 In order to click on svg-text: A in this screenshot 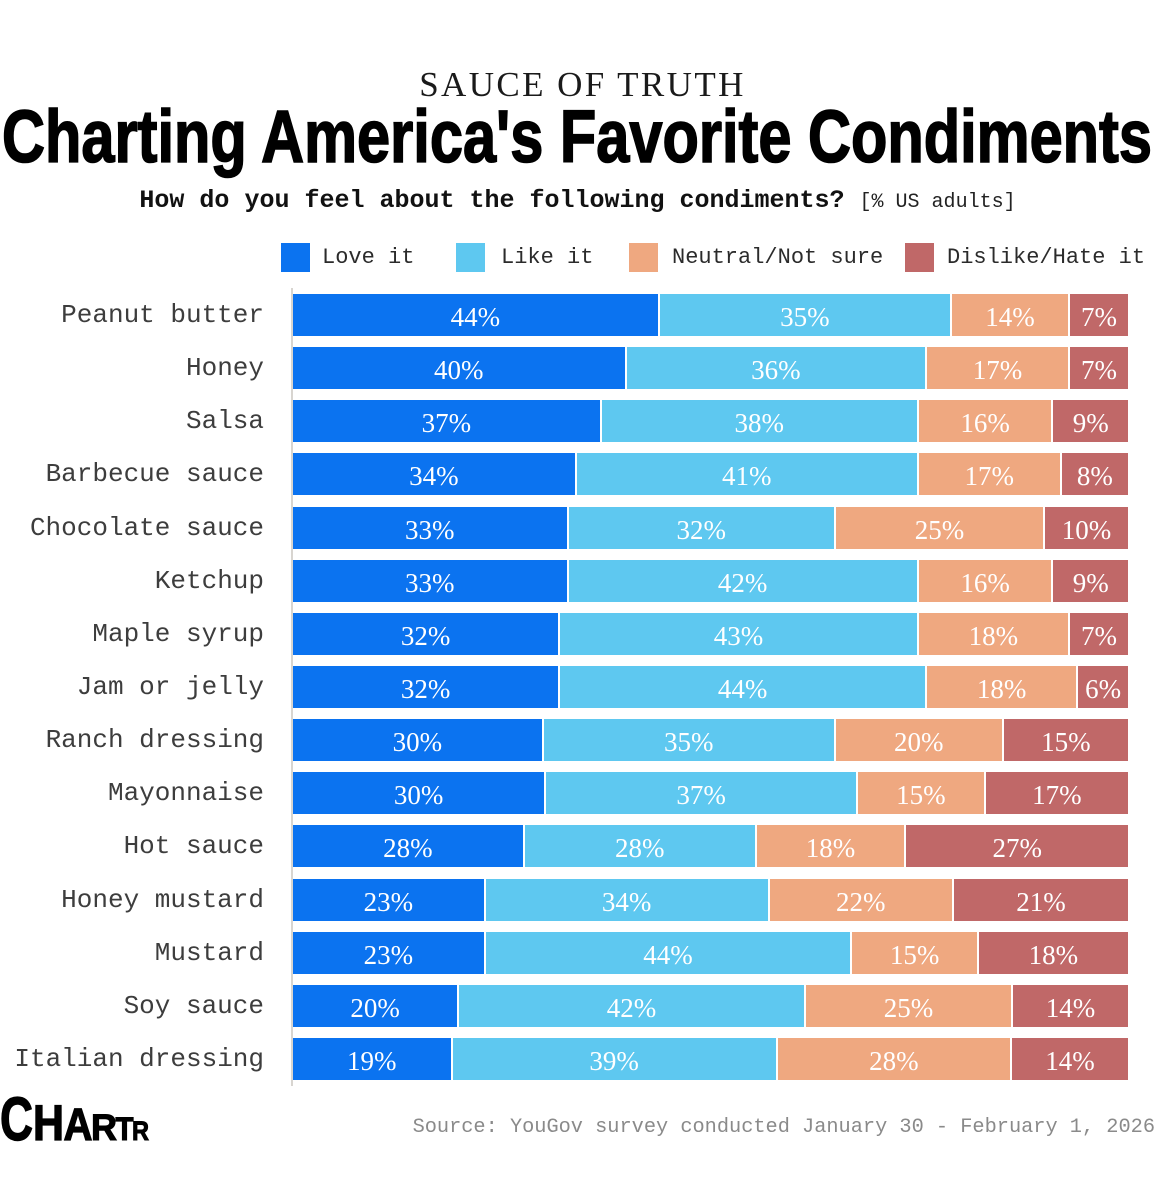, I will do `click(78, 1123)`.